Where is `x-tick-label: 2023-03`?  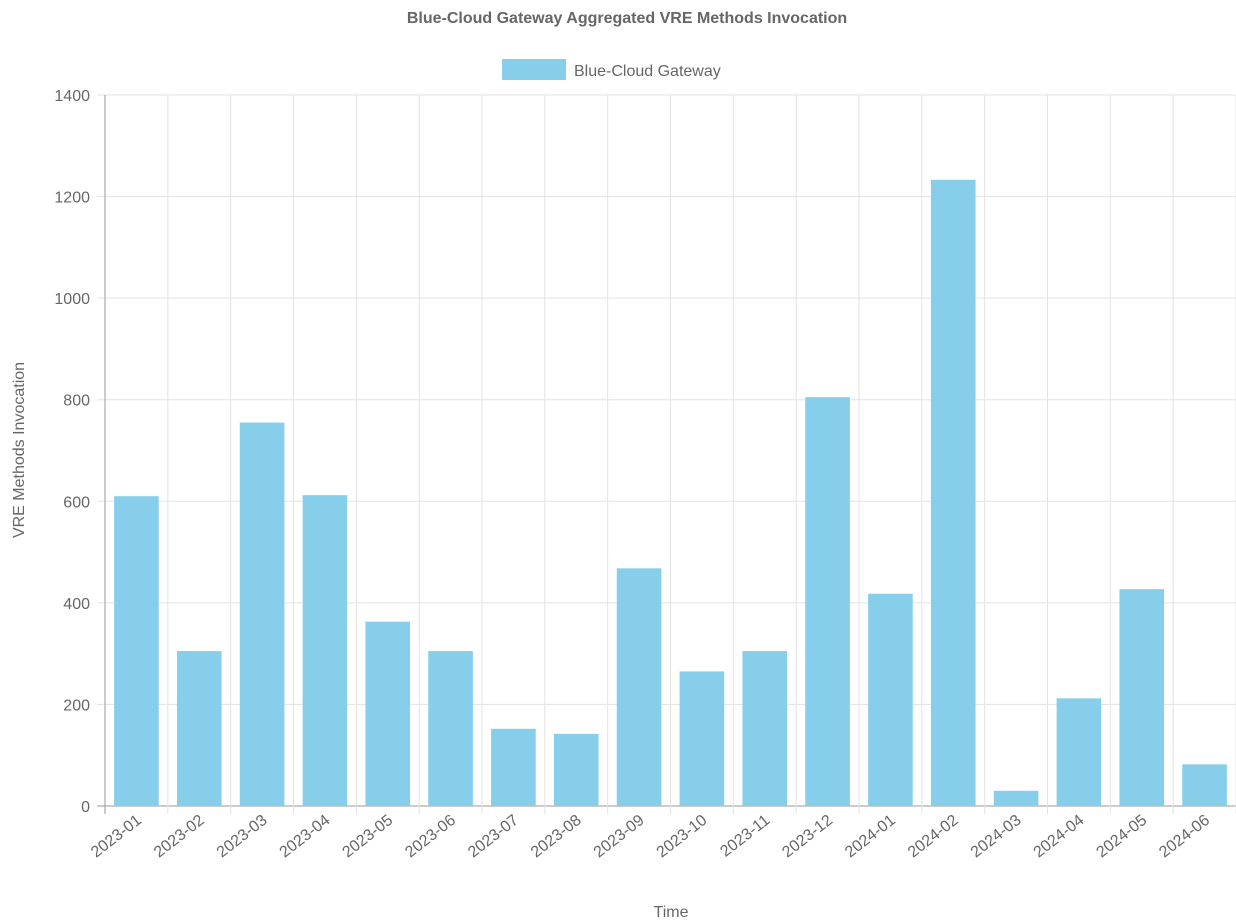 x-tick-label: 2023-03 is located at coordinates (242, 837).